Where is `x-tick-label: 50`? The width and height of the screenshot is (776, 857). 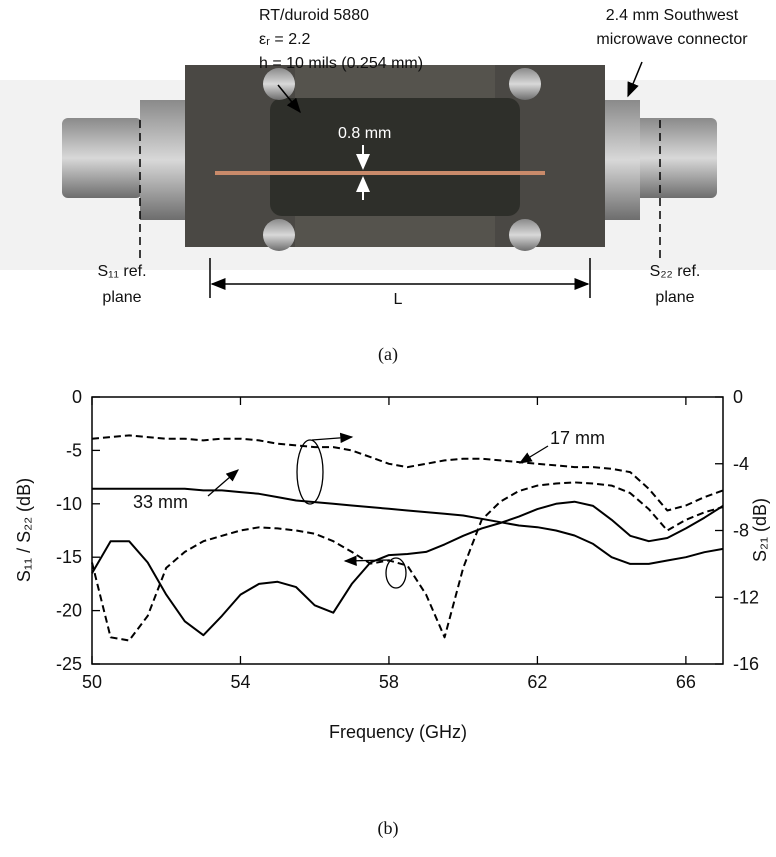 x-tick-label: 50 is located at coordinates (92, 682).